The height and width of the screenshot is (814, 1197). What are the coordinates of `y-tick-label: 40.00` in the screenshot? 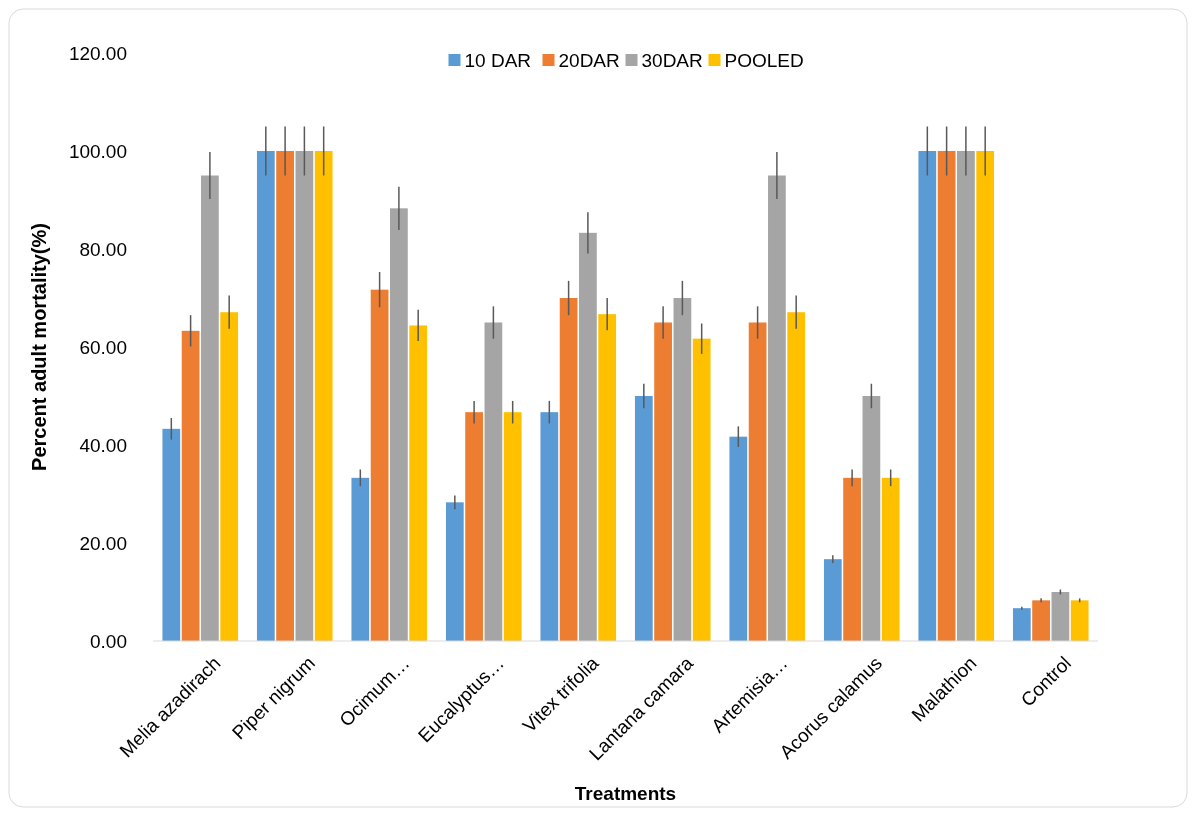 It's located at (103, 445).